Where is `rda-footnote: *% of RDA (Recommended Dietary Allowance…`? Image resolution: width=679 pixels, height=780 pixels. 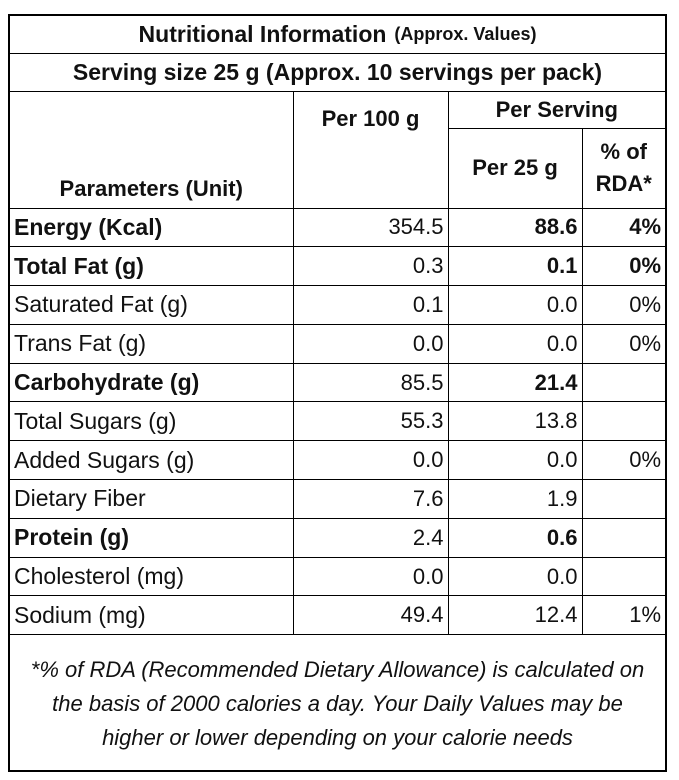
rda-footnote: *% of RDA (Recommended Dietary Allowance… is located at coordinates (337, 703).